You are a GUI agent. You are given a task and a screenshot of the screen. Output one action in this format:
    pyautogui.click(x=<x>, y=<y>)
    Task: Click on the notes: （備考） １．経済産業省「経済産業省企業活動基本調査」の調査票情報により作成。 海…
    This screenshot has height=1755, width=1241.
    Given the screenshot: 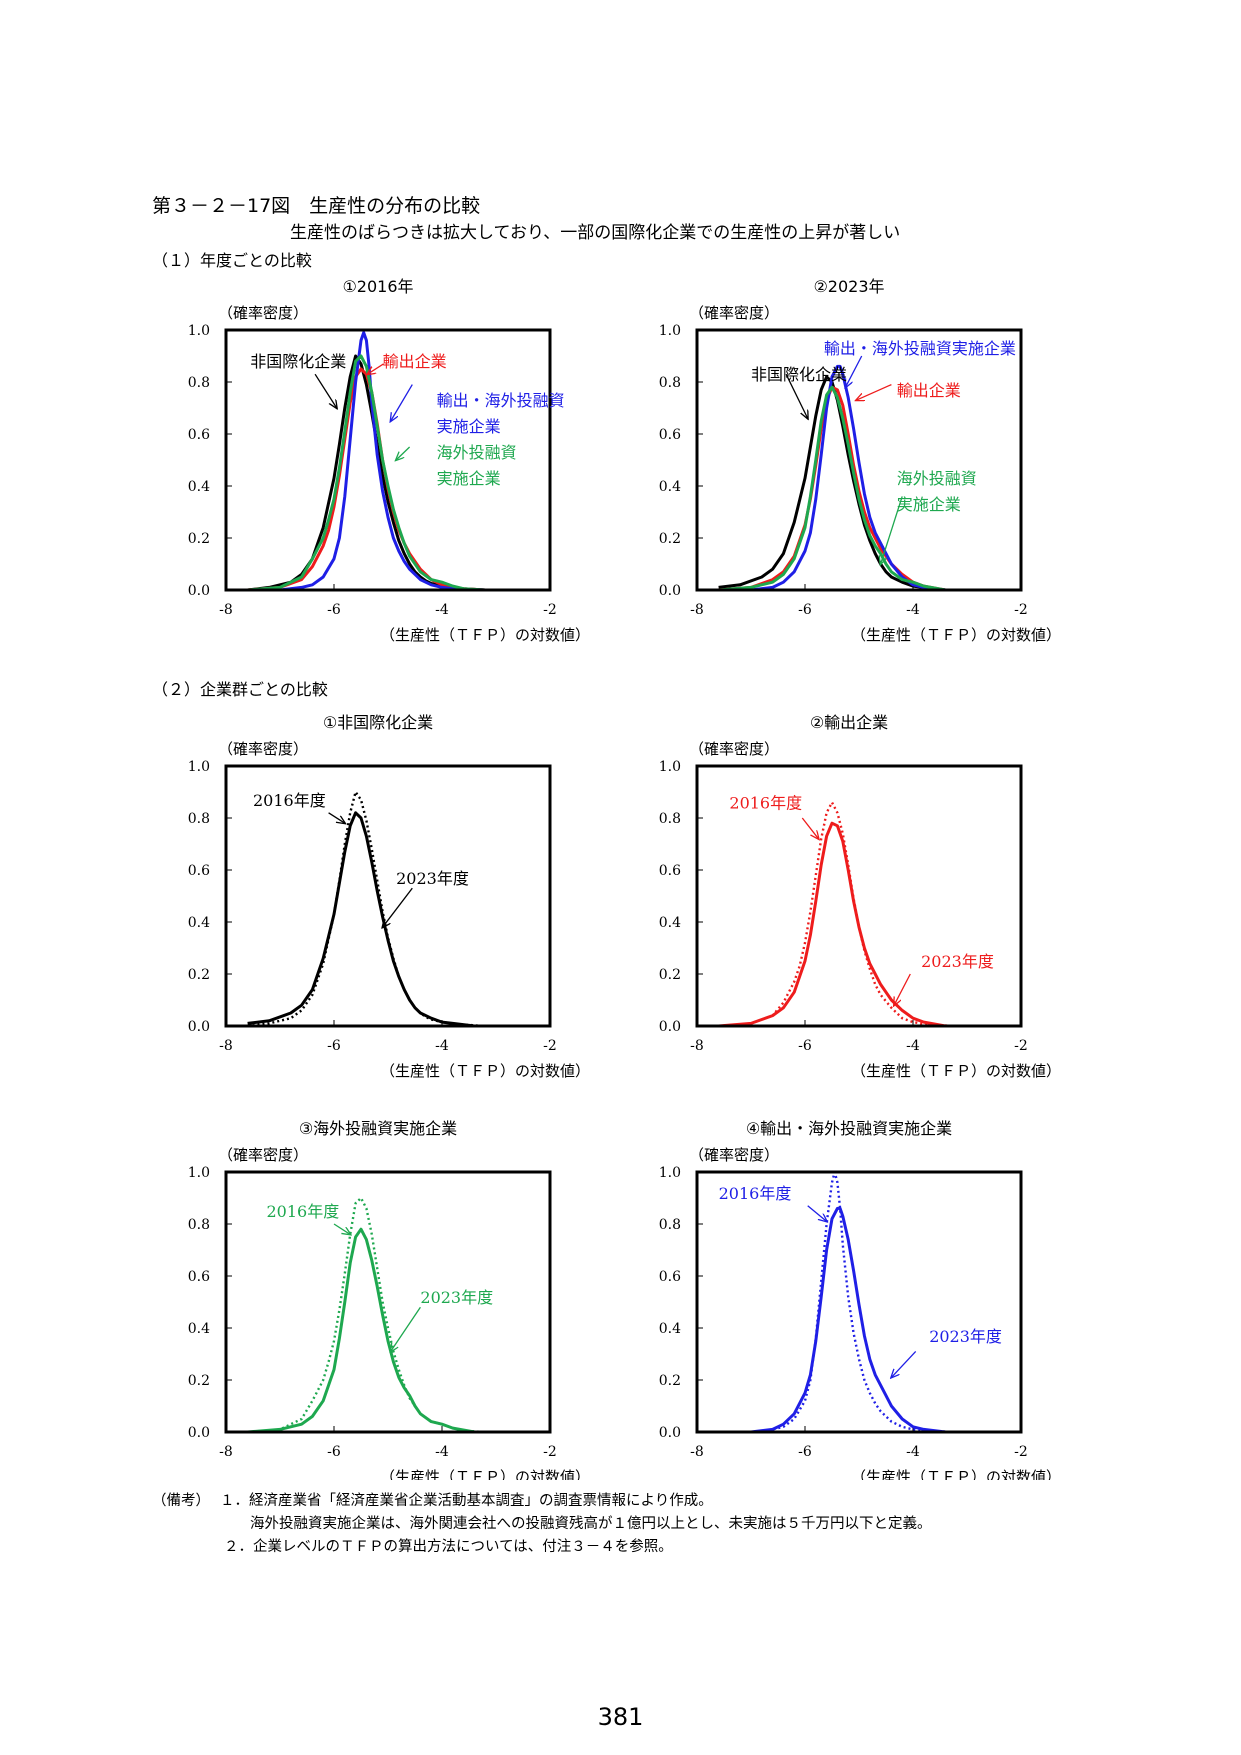 What is the action you would take?
    pyautogui.click(x=542, y=1524)
    